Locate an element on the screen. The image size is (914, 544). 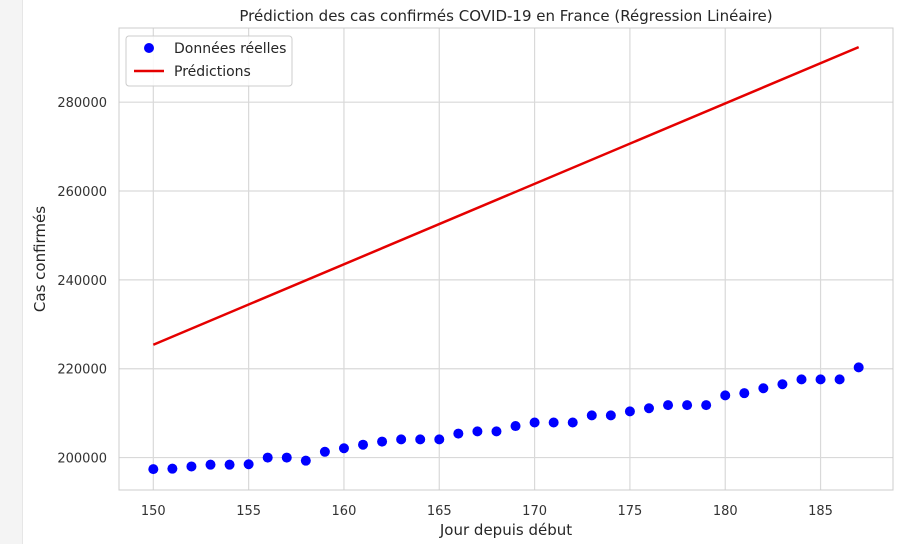
y-tick-label-0: 200000 is located at coordinates (82, 459).